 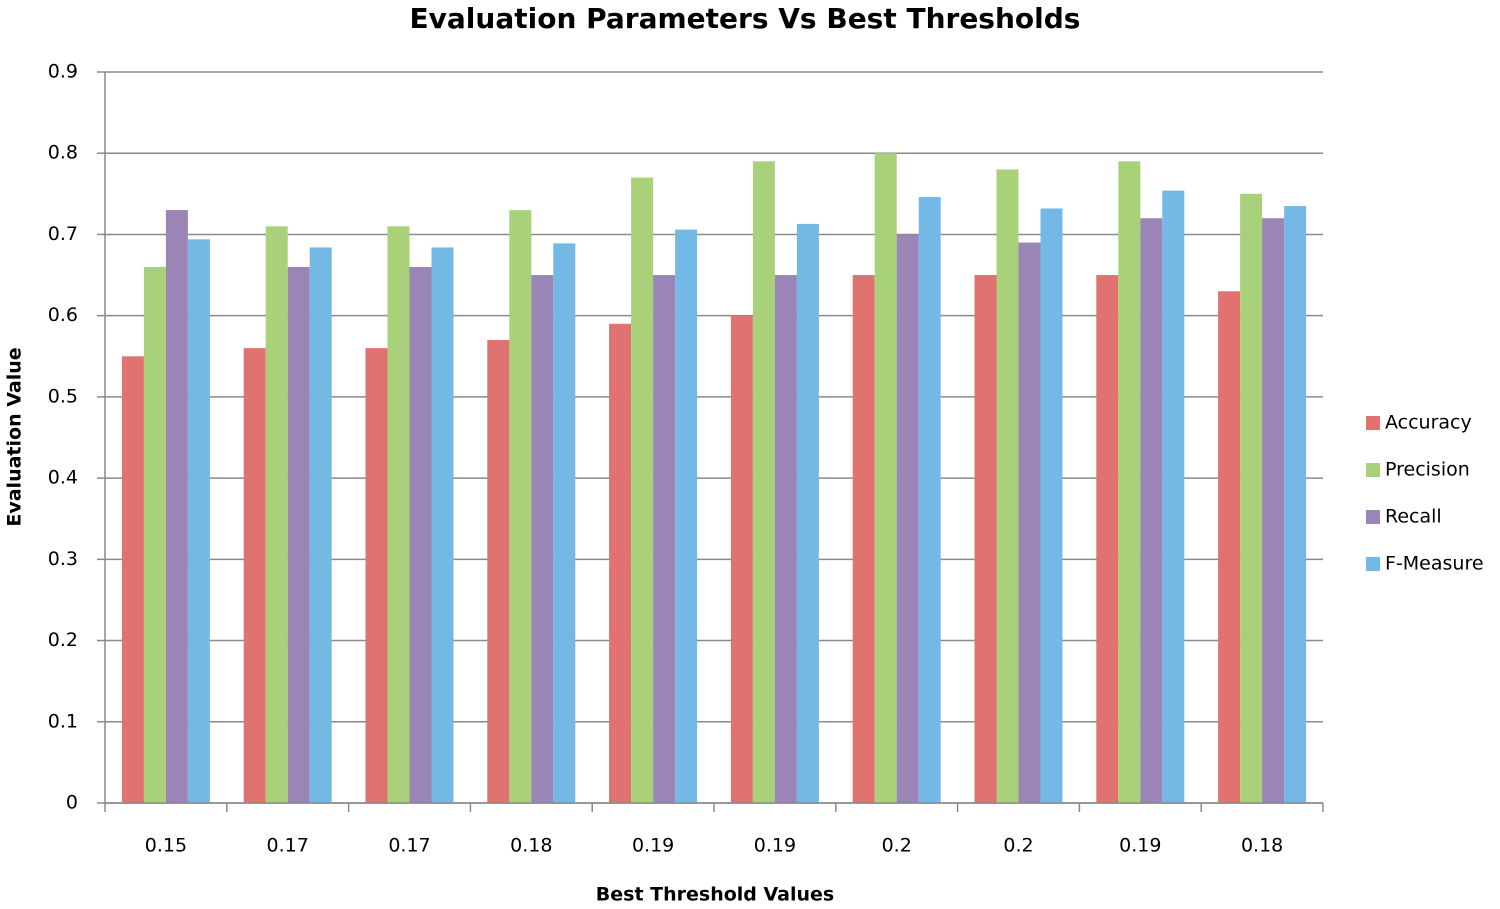 What do you see at coordinates (63, 478) in the screenshot?
I see `y-tick-label: 0.4` at bounding box center [63, 478].